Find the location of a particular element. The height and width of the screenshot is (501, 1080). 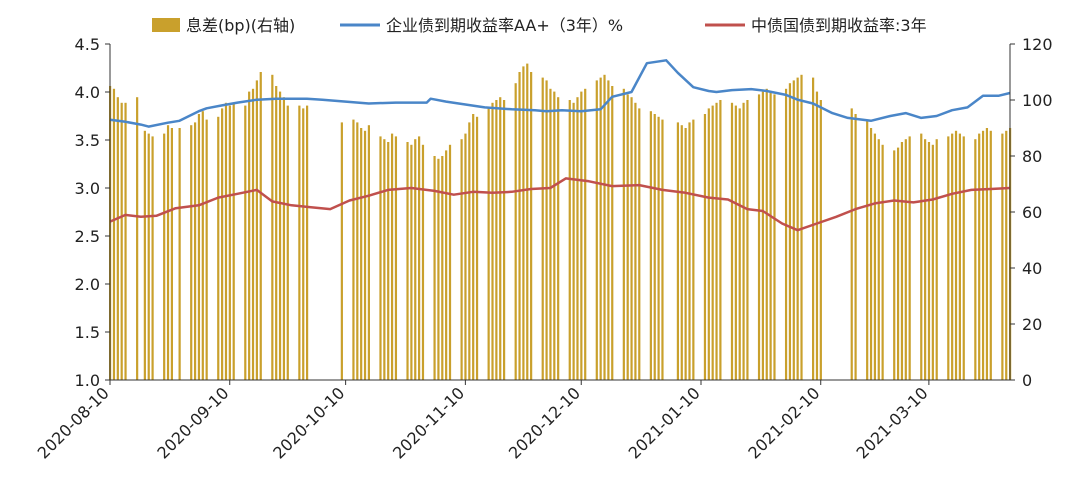

right-tick-label: 120 is located at coordinates (1037, 44).